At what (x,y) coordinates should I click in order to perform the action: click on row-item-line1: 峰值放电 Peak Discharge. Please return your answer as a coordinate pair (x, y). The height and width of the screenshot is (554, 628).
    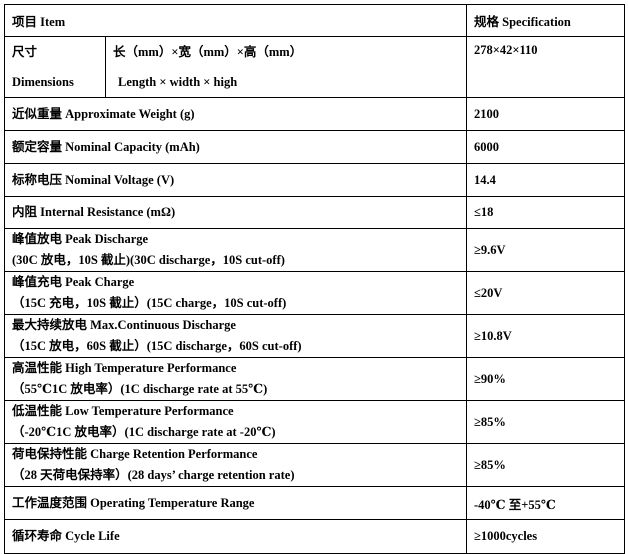
    Looking at the image, I should click on (80, 239).